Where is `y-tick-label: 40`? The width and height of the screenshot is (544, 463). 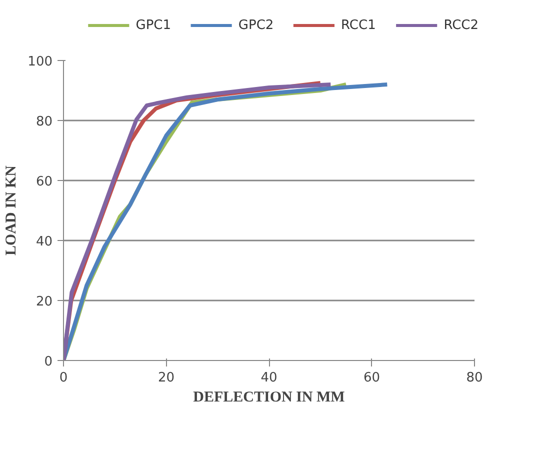
y-tick-label: 40 is located at coordinates (44, 242).